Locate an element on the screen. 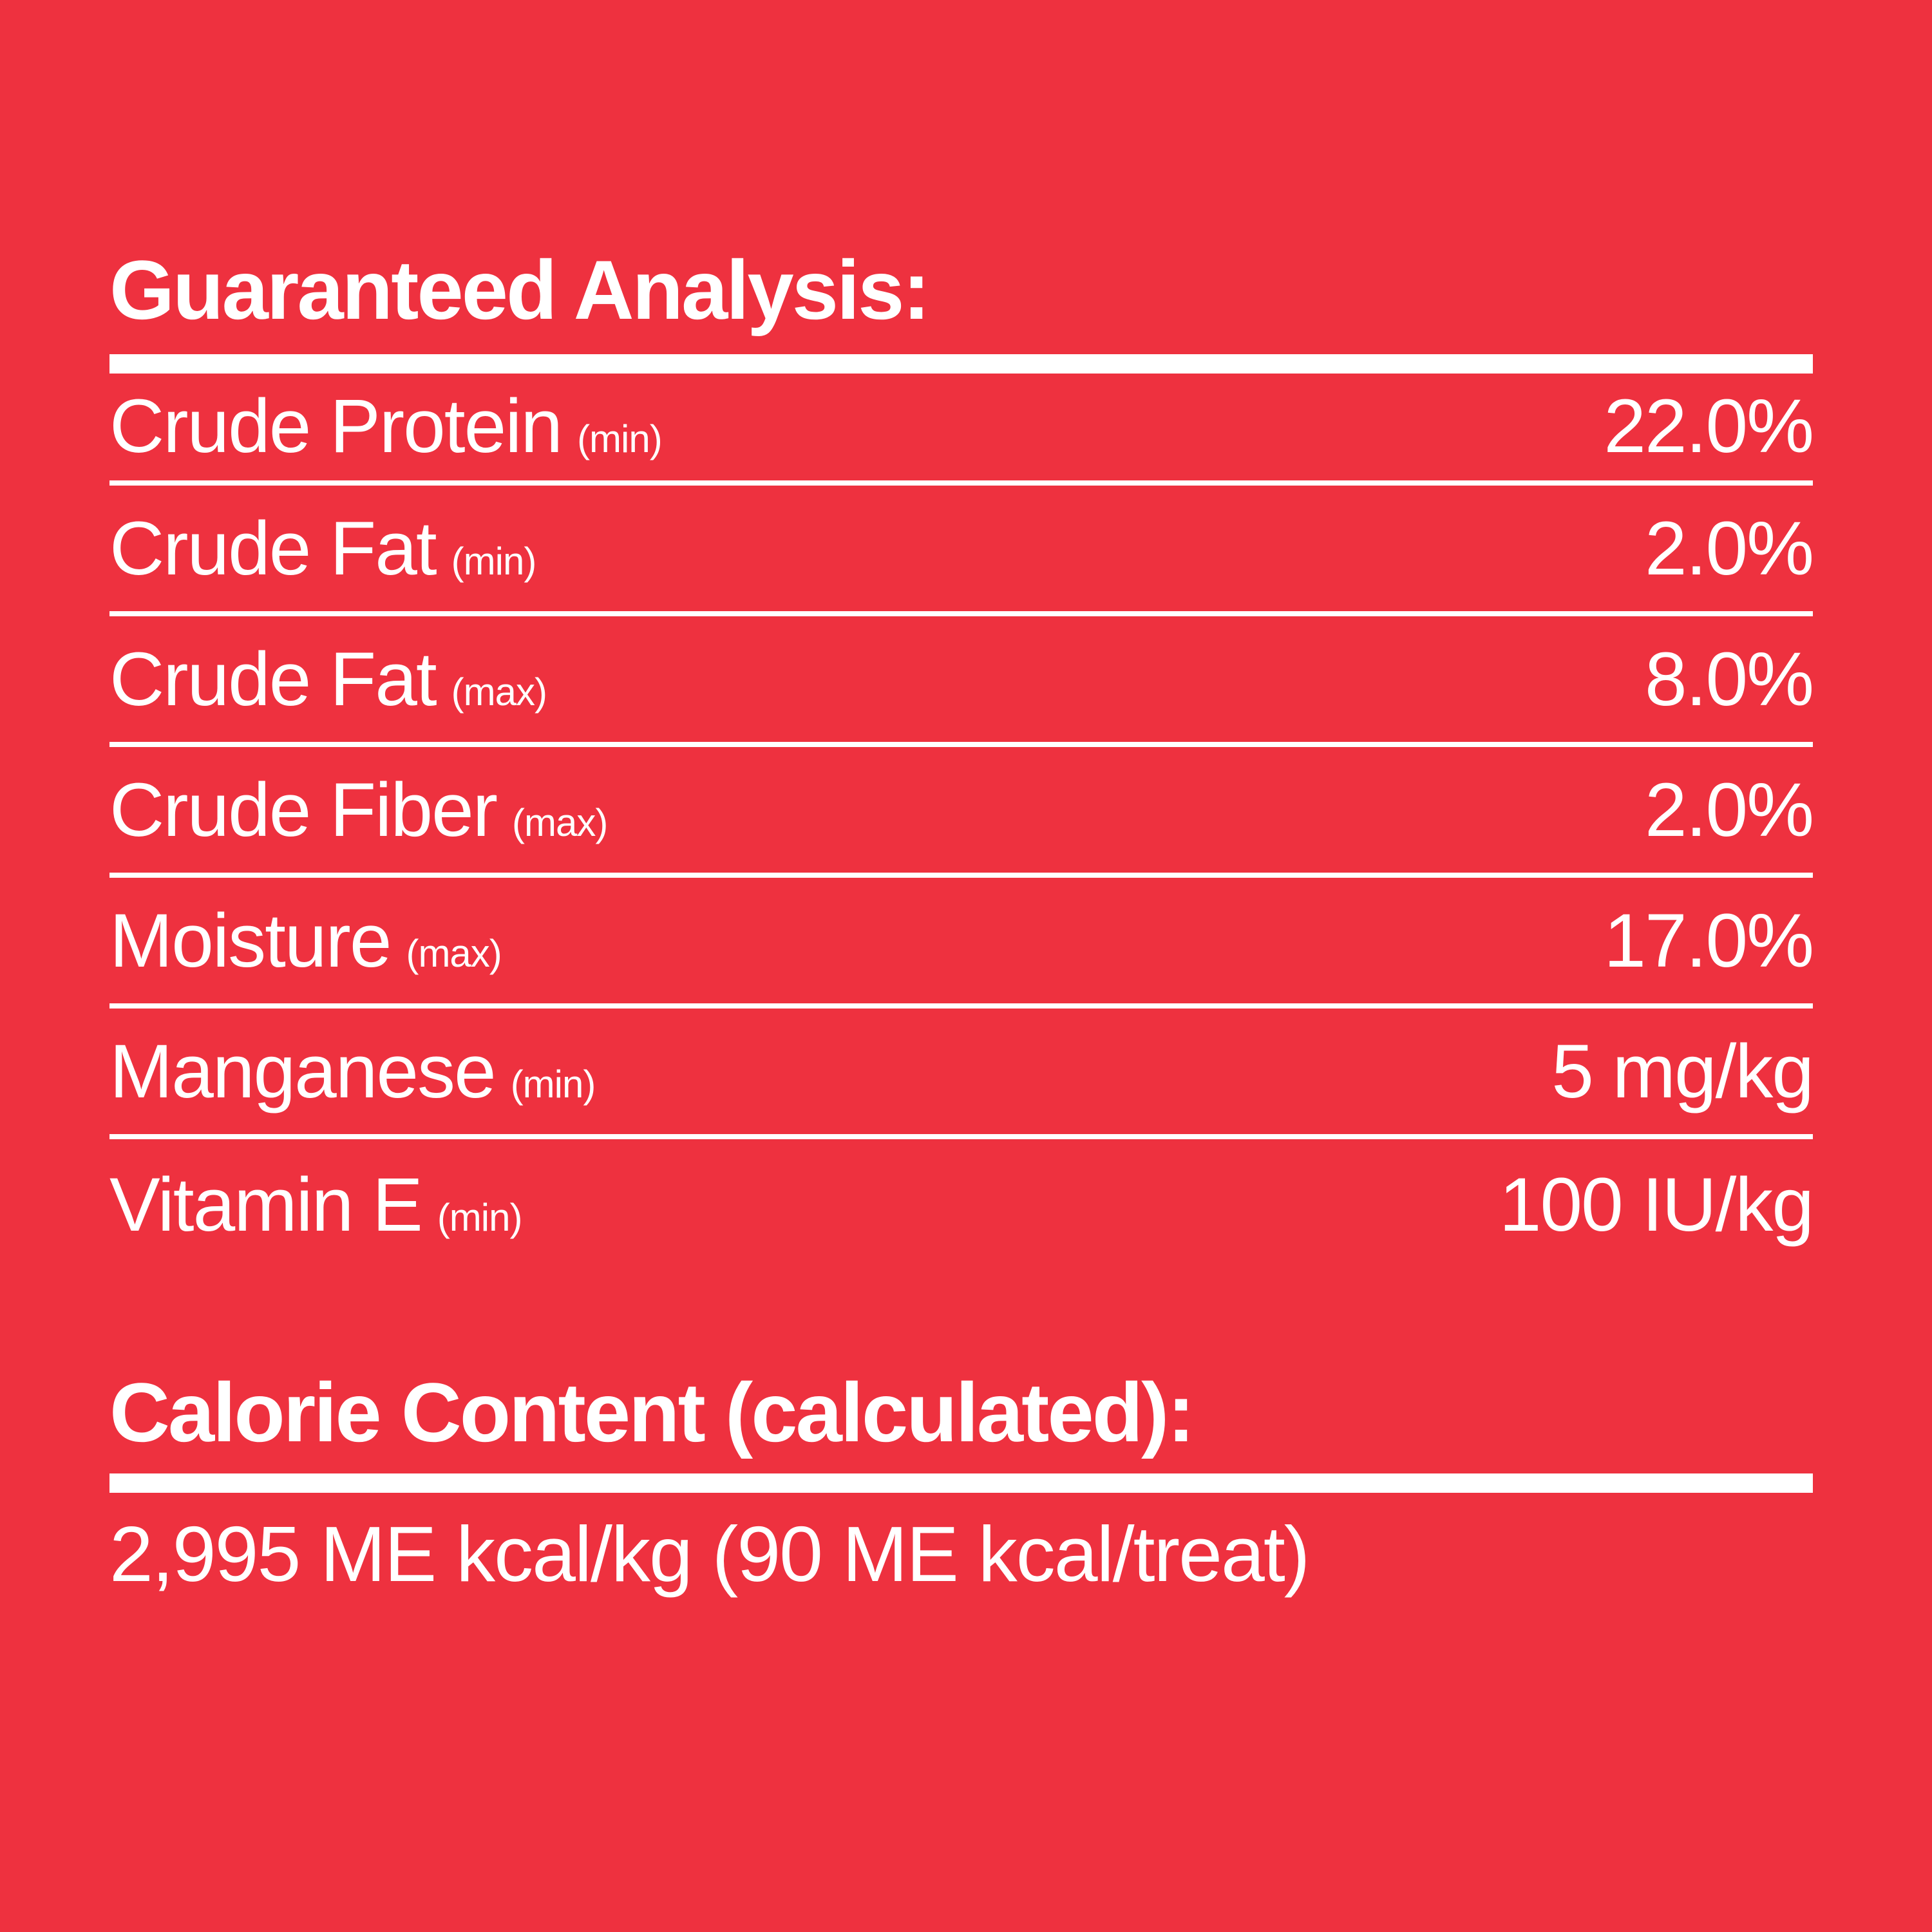  nutrient-value: 100 IU/kg is located at coordinates (1657, 1204).